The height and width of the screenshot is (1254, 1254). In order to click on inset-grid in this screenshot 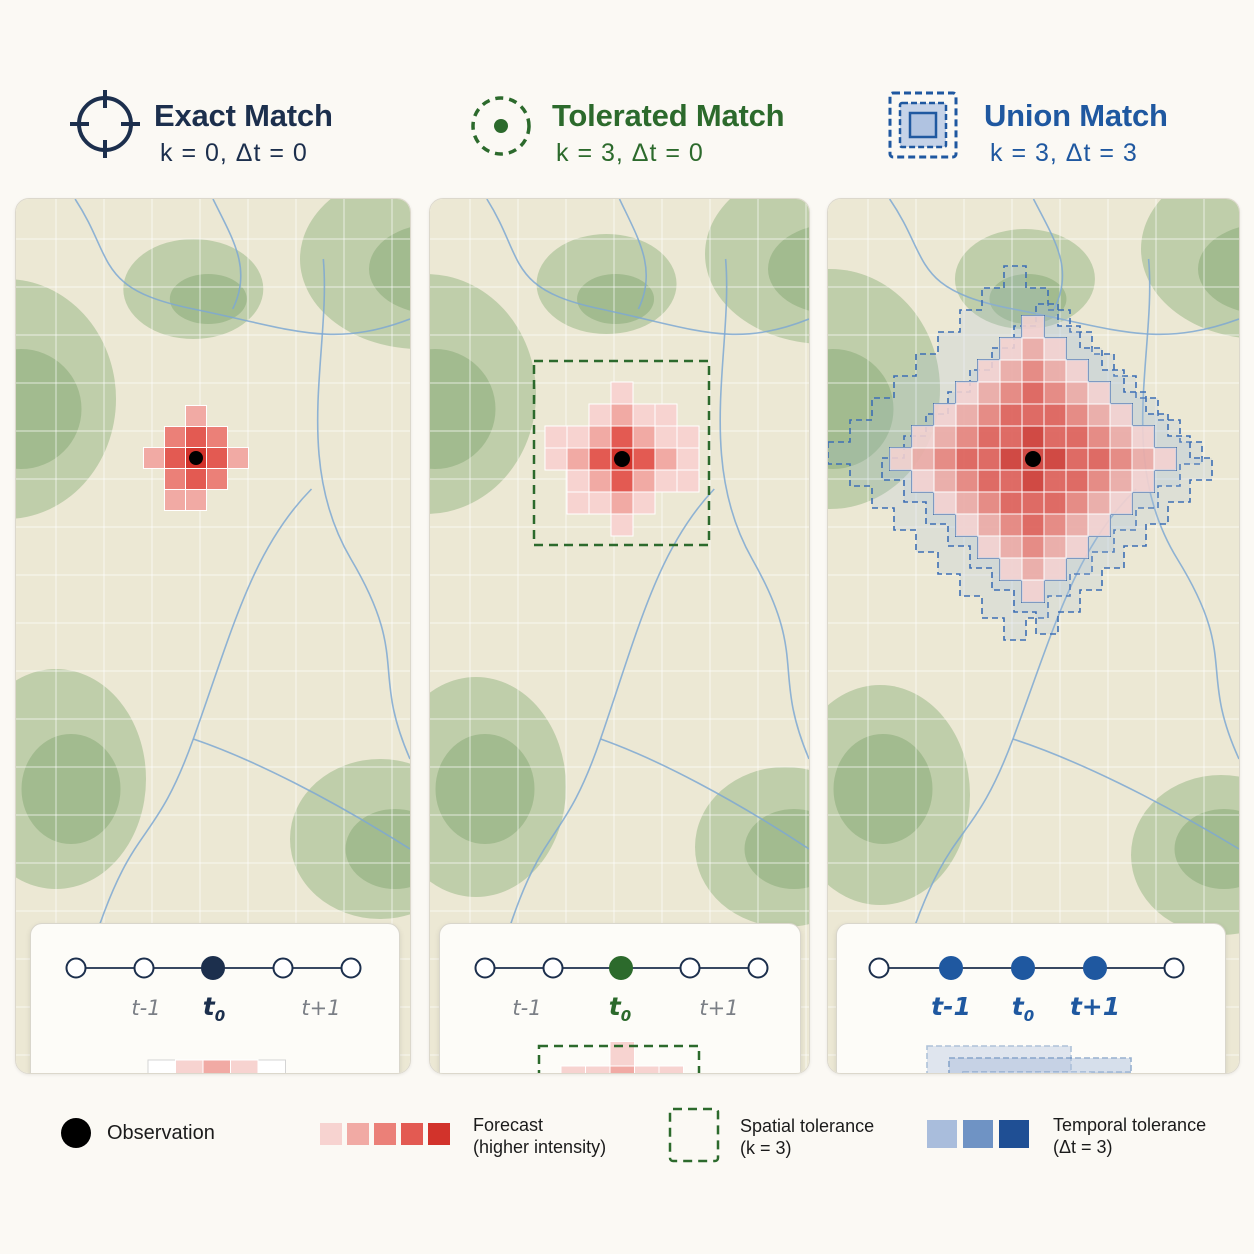, I will do `click(216, 1066)`.